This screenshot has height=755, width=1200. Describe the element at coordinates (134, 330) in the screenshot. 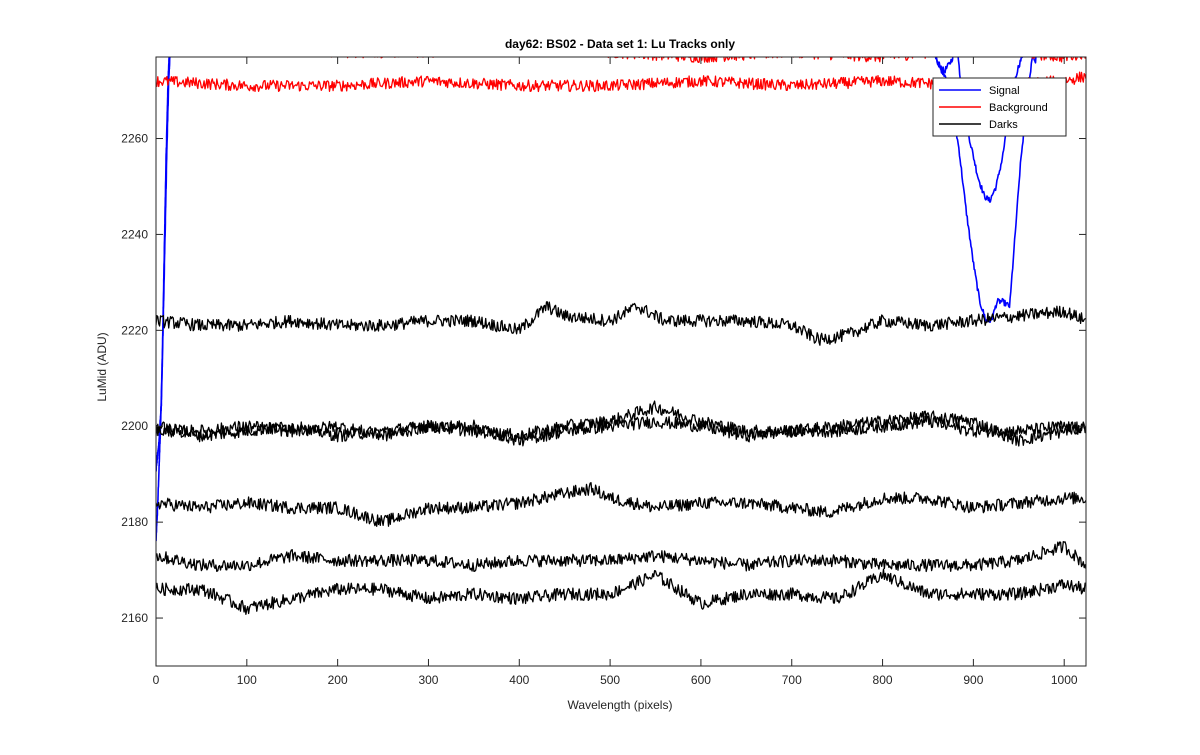

I see `y-tick-label: 2220` at that location.